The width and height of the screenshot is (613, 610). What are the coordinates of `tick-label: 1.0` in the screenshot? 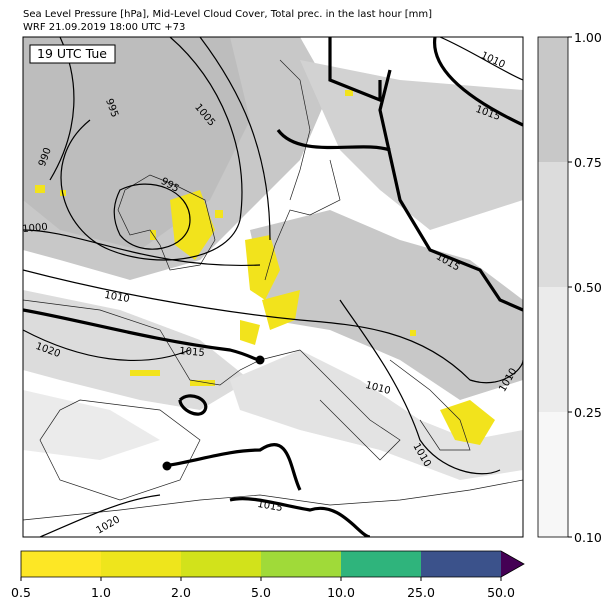 It's located at (101, 592).